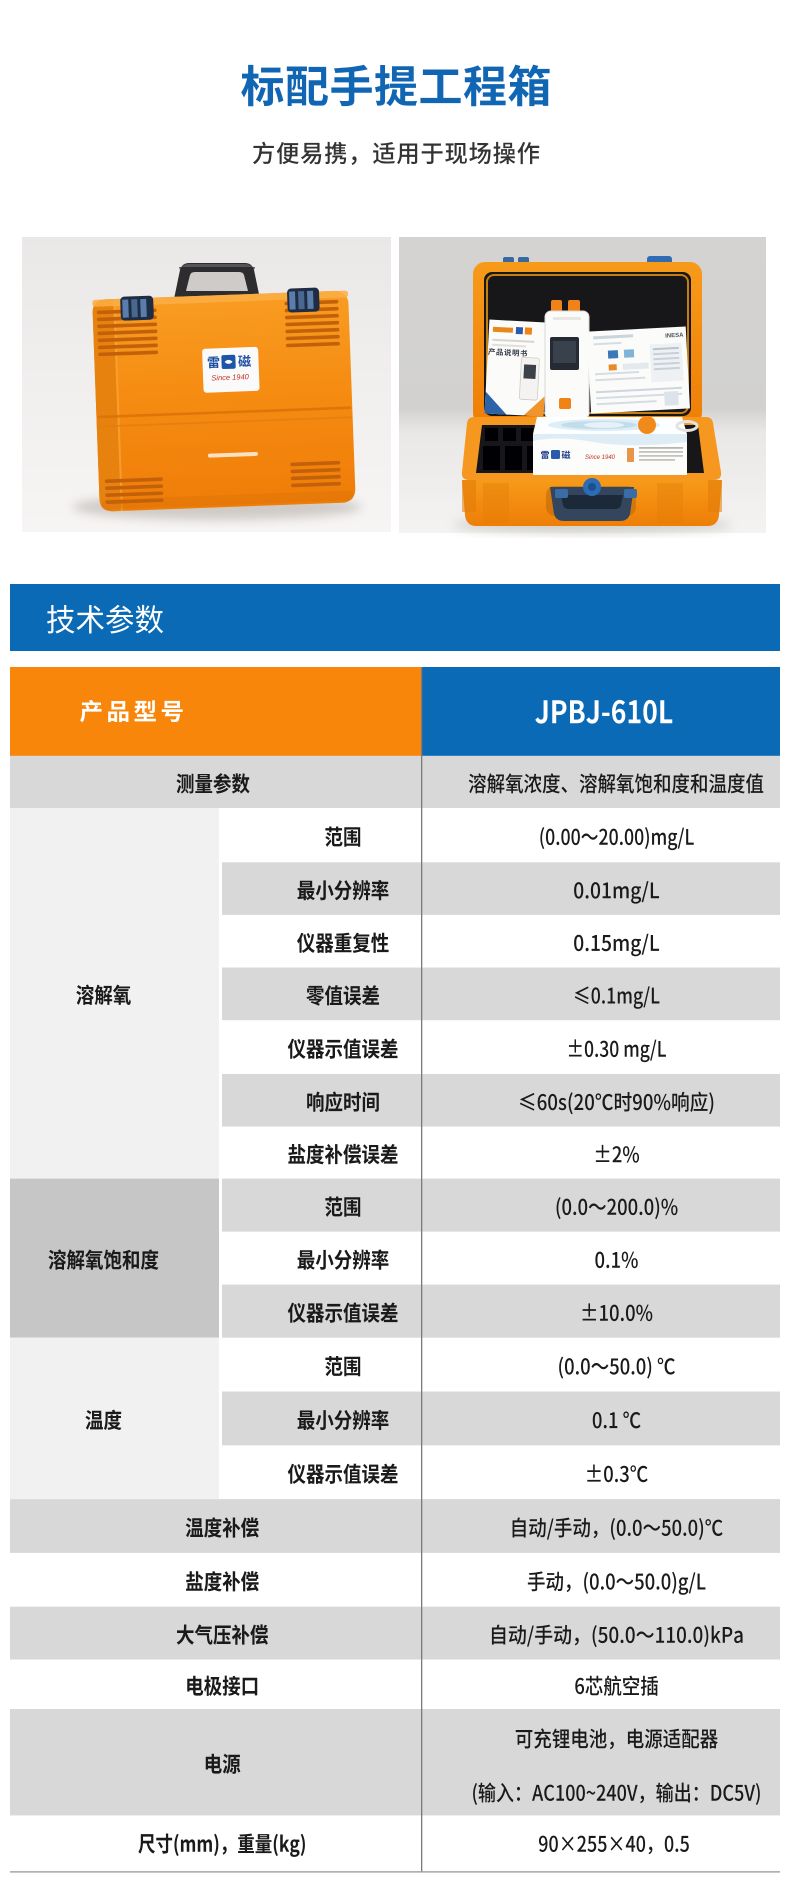  Describe the element at coordinates (674, 336) in the screenshot. I see `svg-text: INESA` at that location.